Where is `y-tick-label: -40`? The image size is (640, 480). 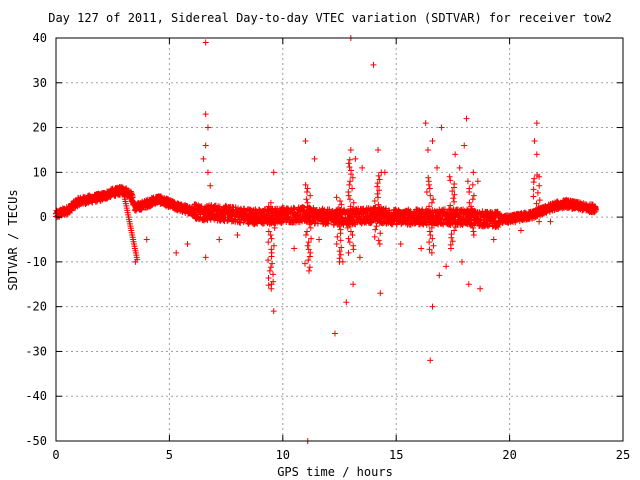 y-tick-label: -40 is located at coordinates (36, 396).